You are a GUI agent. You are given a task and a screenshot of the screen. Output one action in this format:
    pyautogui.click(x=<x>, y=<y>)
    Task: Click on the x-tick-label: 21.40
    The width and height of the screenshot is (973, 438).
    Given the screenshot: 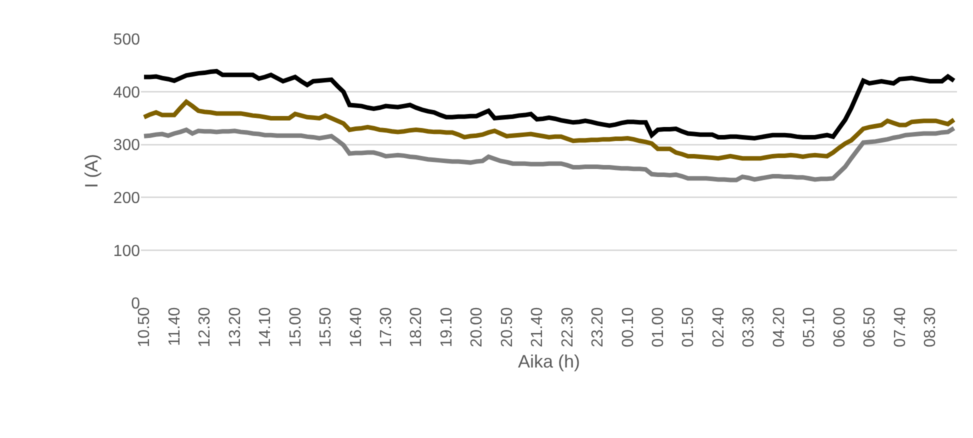 What is the action you would take?
    pyautogui.click(x=537, y=327)
    